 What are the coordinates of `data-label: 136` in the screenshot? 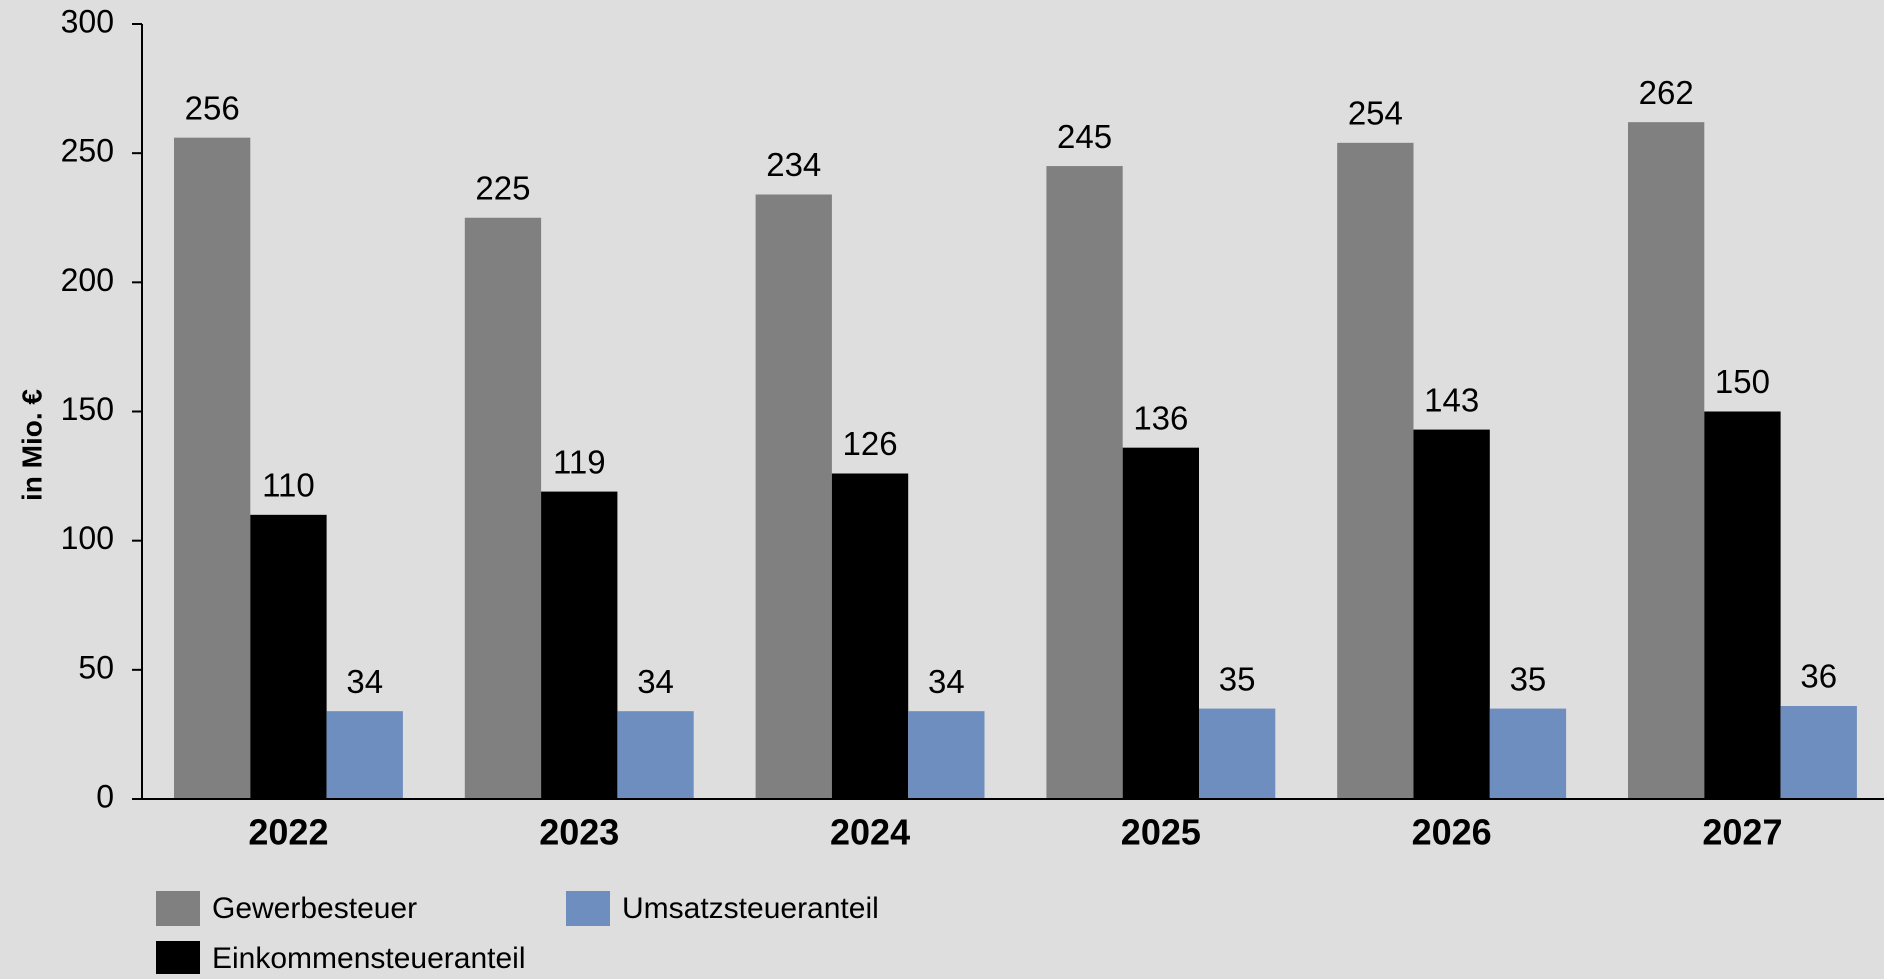 It's located at (1160, 417).